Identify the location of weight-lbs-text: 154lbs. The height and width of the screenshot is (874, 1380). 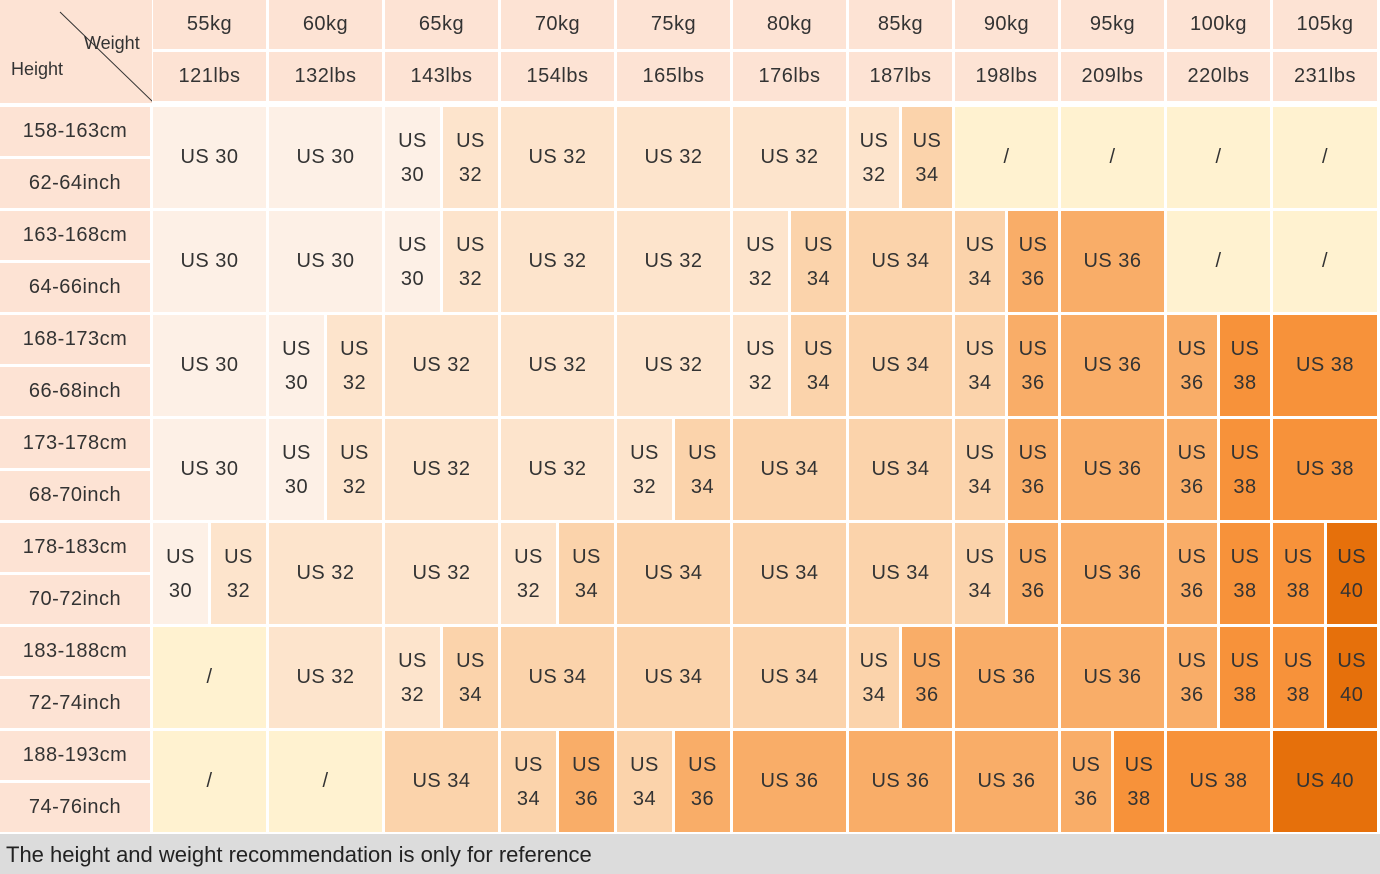
(557, 76).